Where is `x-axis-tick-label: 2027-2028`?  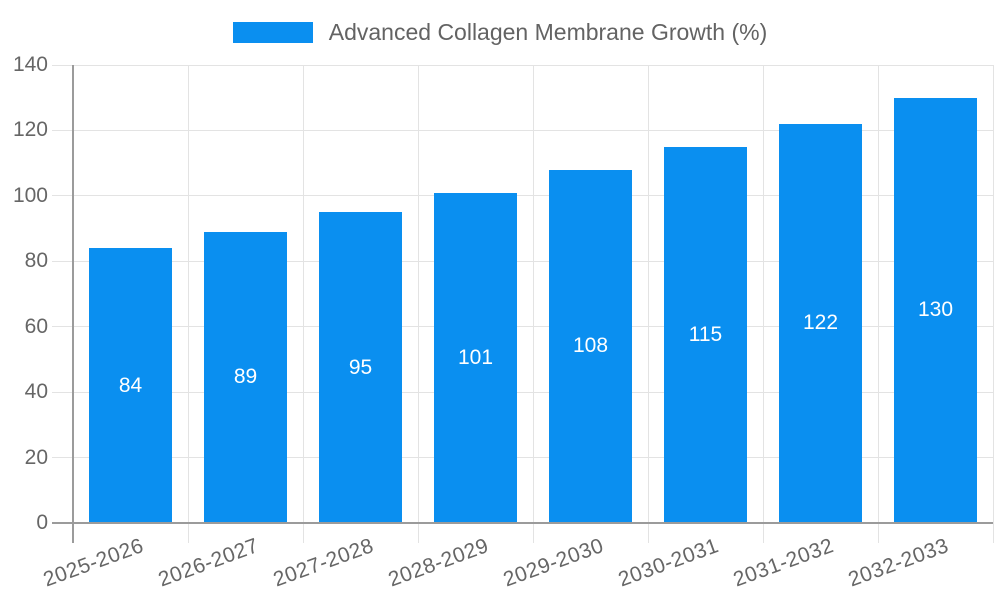 x-axis-tick-label: 2027-2028 is located at coordinates (323, 563).